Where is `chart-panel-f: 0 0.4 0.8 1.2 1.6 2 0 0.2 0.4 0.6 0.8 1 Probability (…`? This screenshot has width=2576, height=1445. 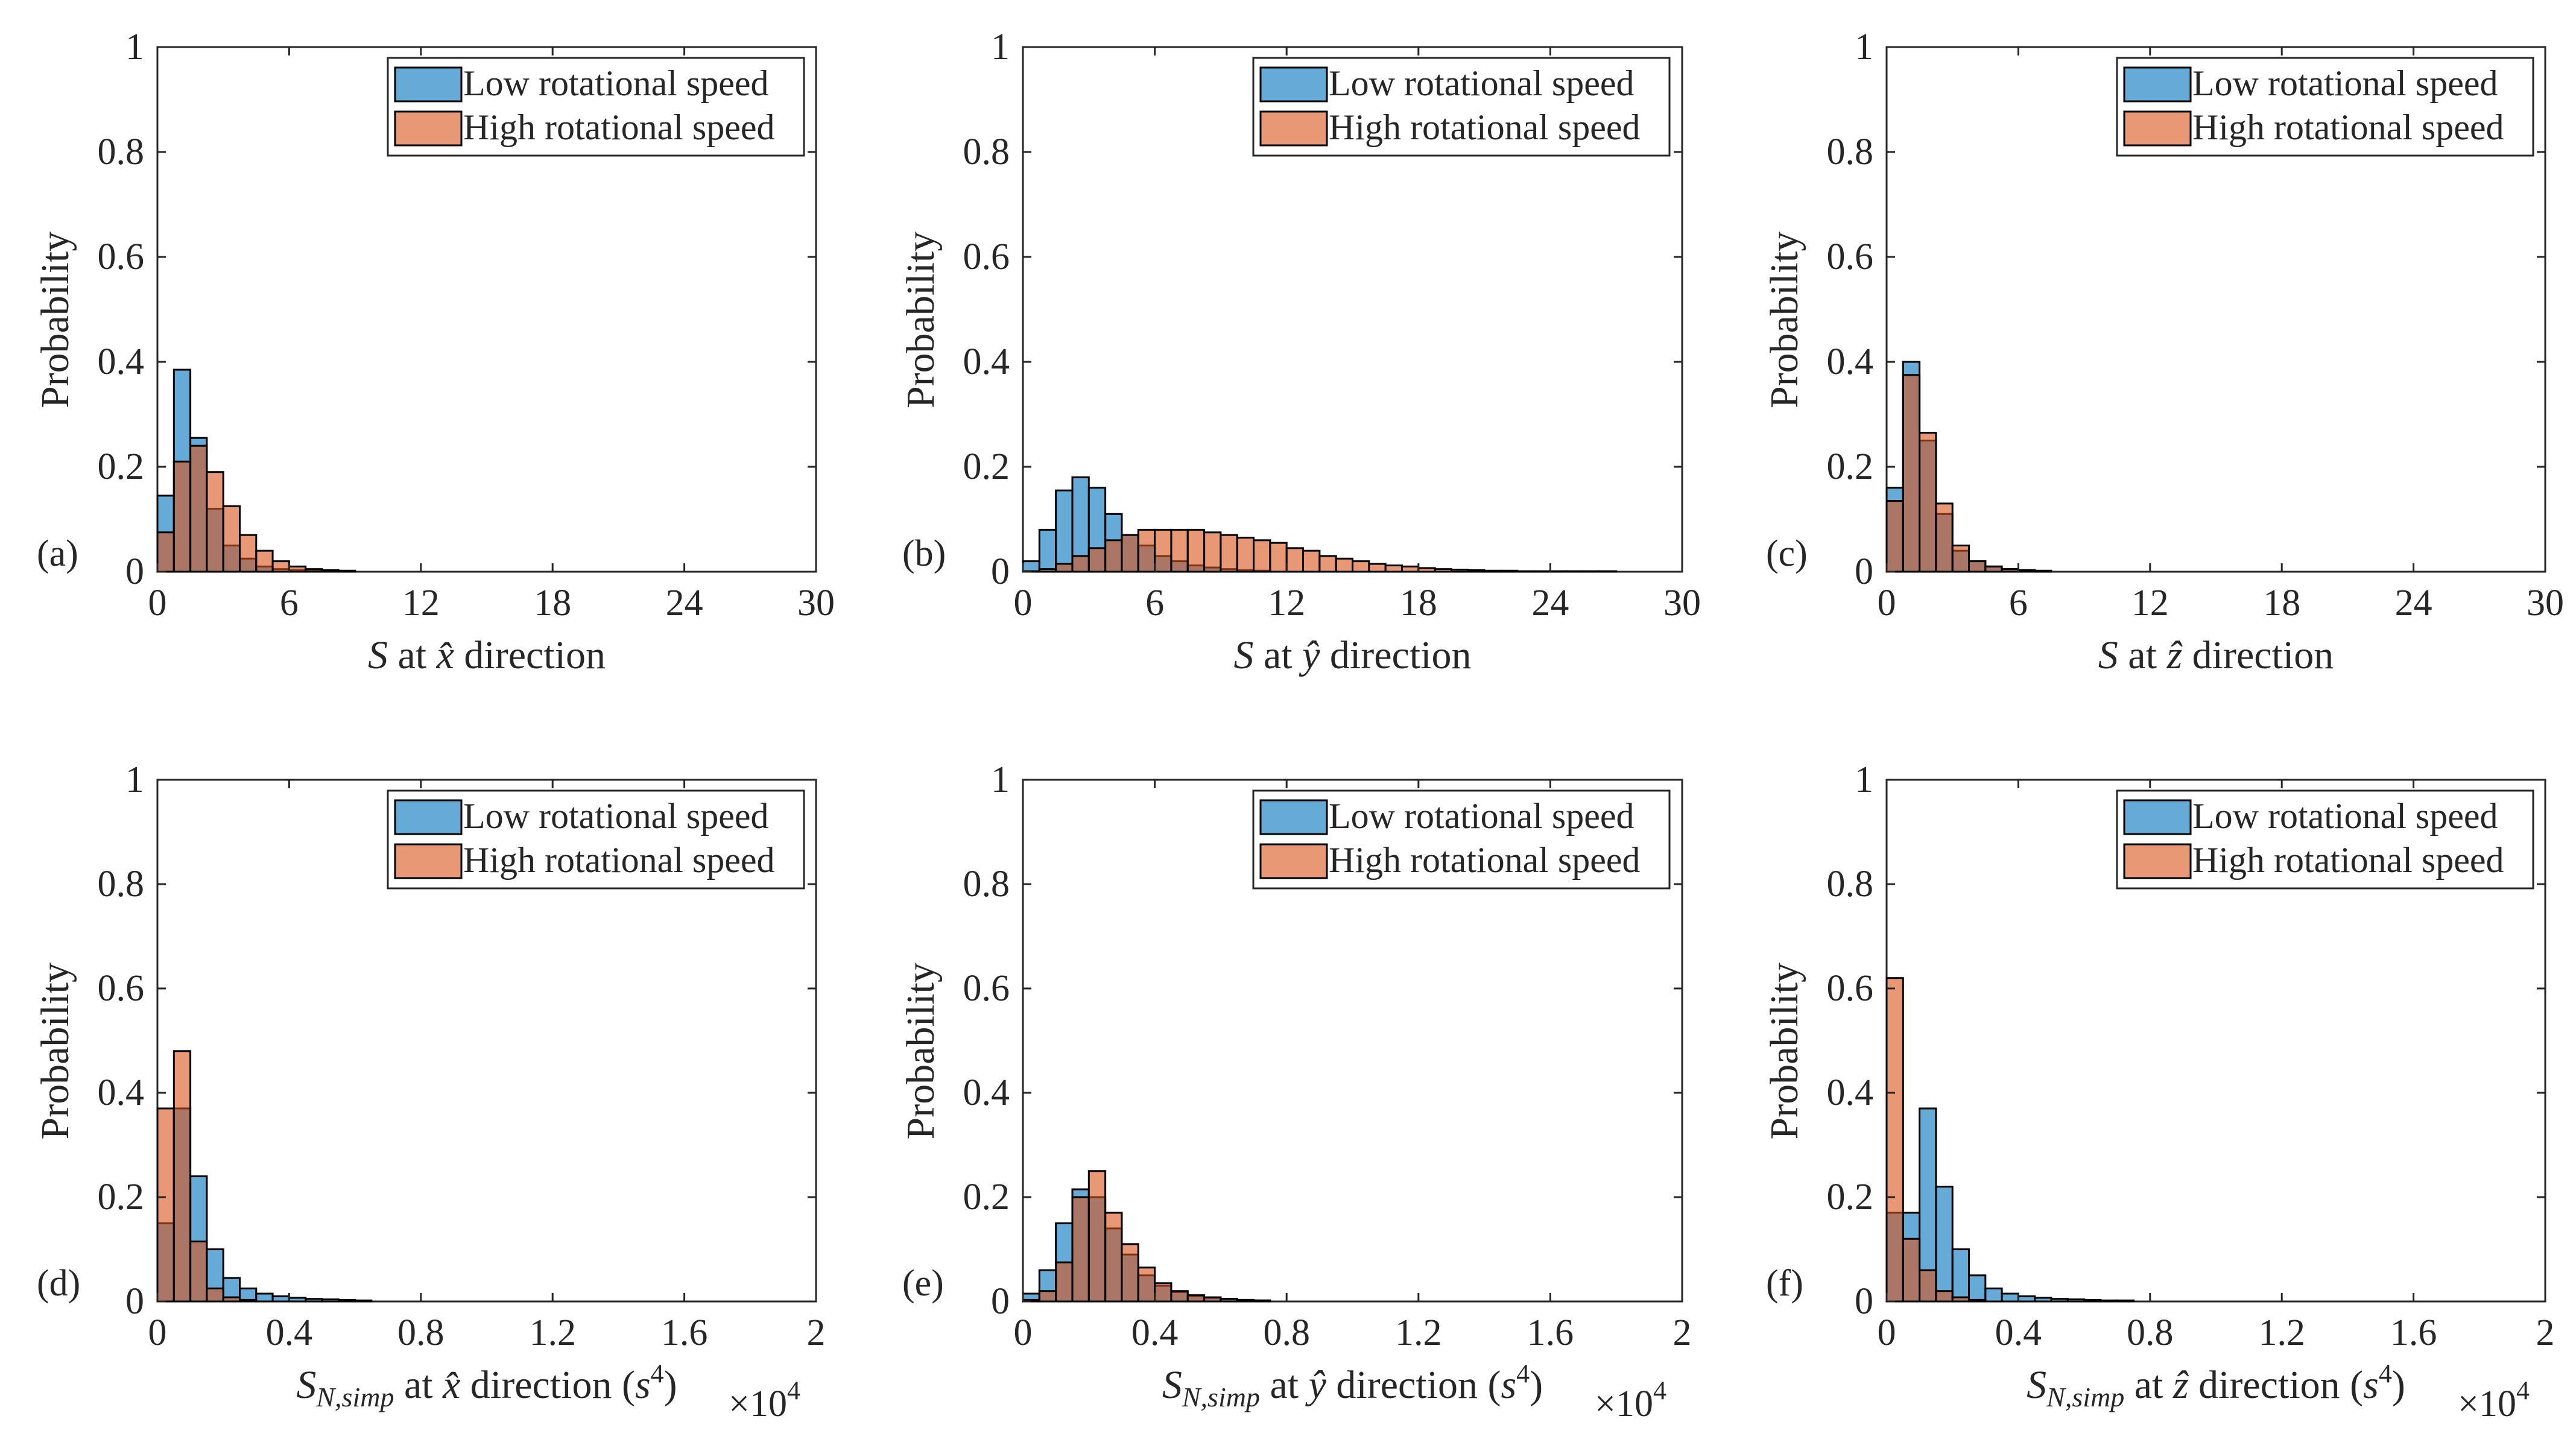 chart-panel-f: 0 0.4 0.8 1.2 1.6 2 0 0.2 0.4 0.6 0.8 1 Probability (… is located at coordinates (2158, 1091).